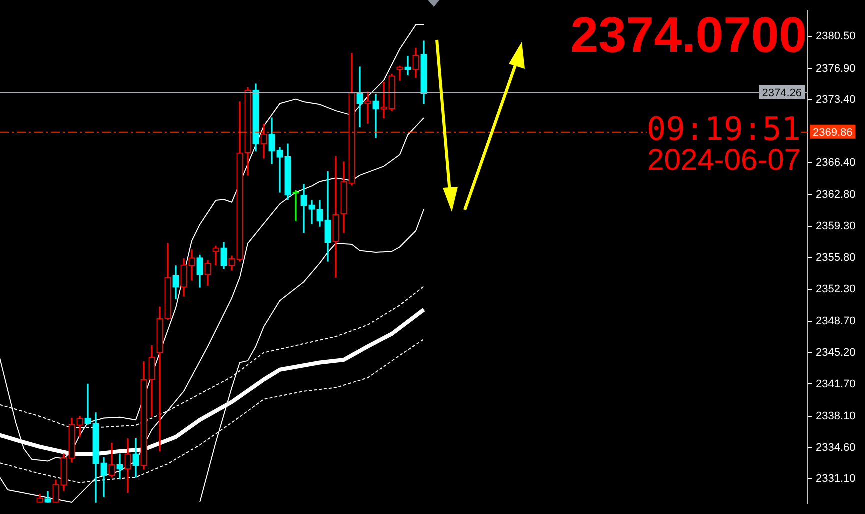 This screenshot has height=514, width=865. I want to click on y-tick-label: 2362.80, so click(836, 195).